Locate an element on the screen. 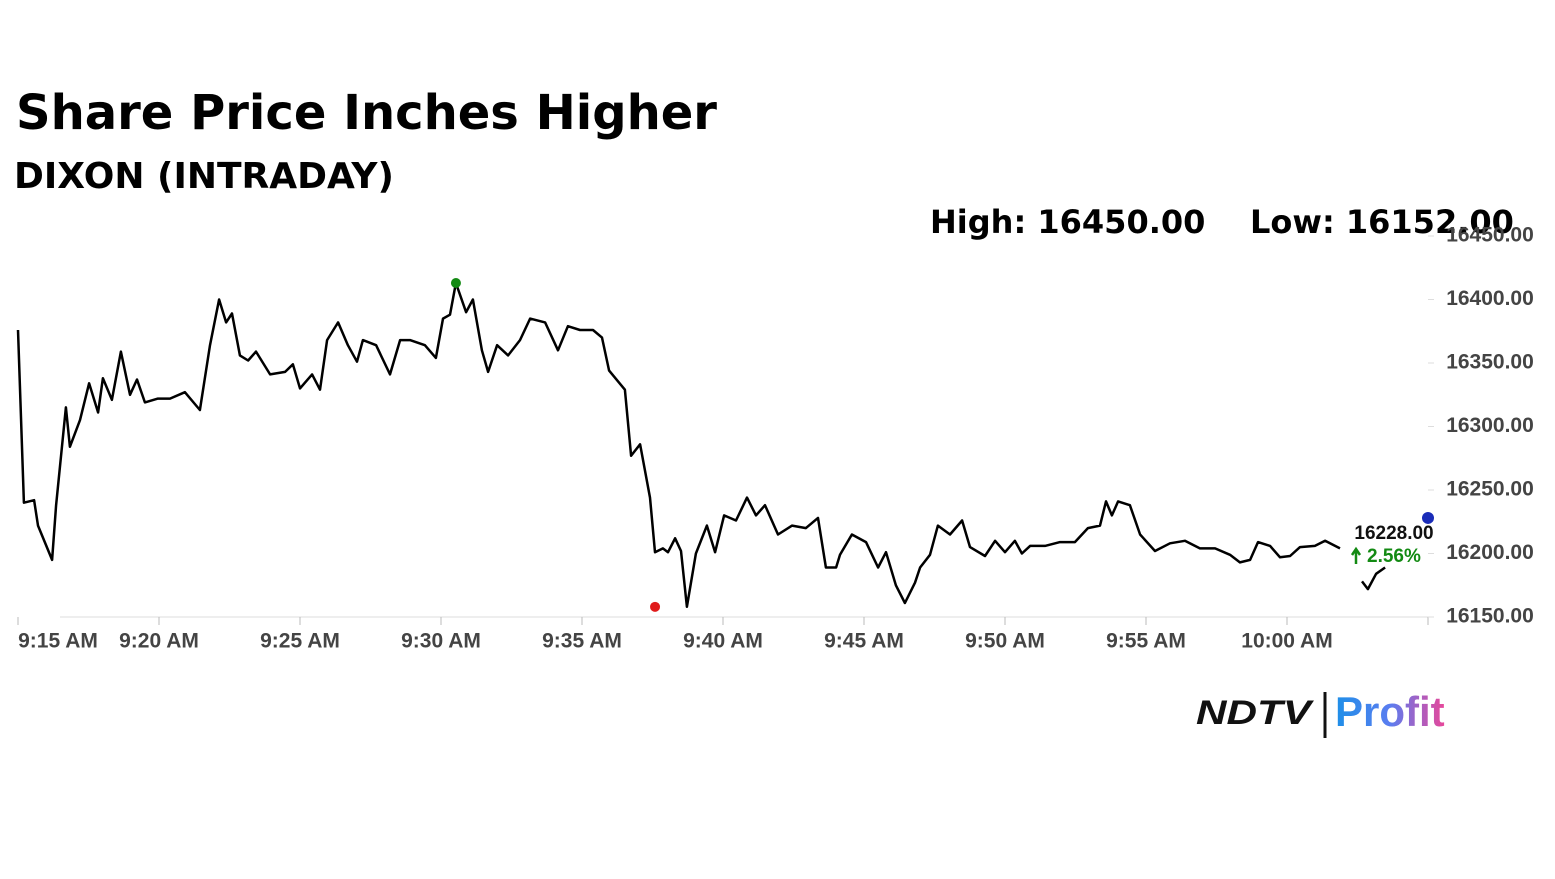  y-tick-label: 16200.00 is located at coordinates (1490, 552).